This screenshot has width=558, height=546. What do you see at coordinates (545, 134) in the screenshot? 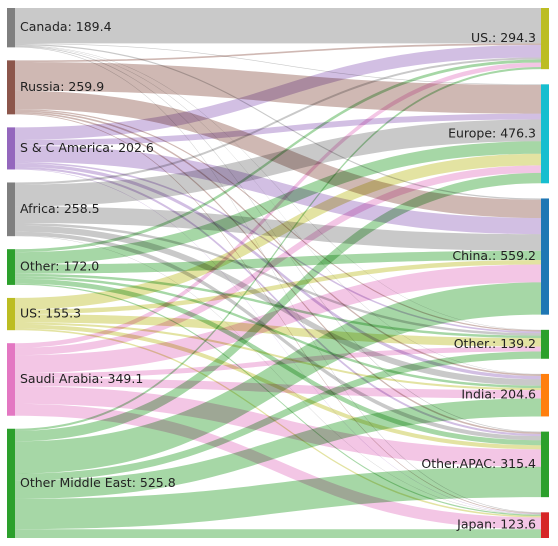
I see `target-node-europe` at bounding box center [545, 134].